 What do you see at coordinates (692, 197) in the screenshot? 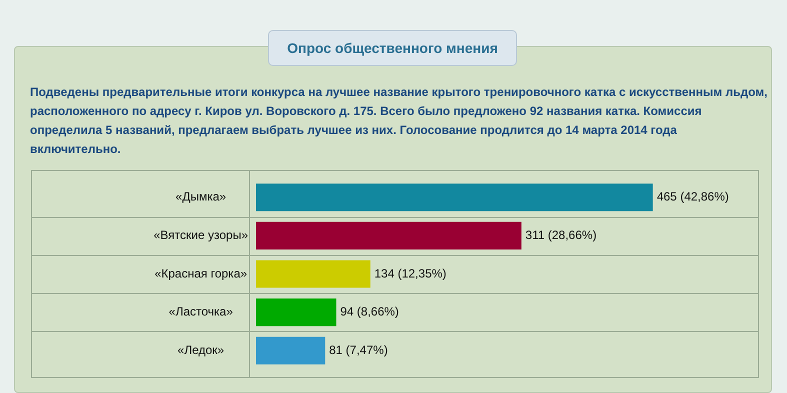
I see `data-label: 465 (42,86%)` at bounding box center [692, 197].